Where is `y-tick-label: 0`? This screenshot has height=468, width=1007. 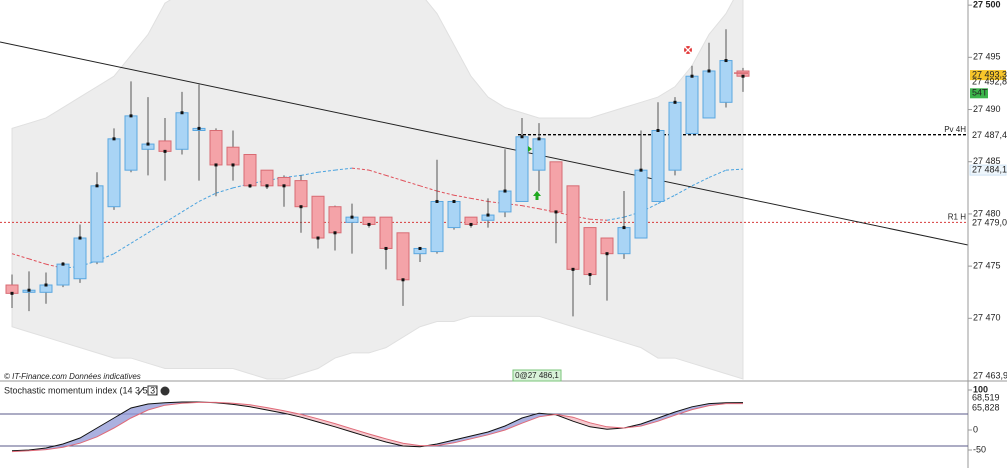
y-tick-label: 0 is located at coordinates (975, 429).